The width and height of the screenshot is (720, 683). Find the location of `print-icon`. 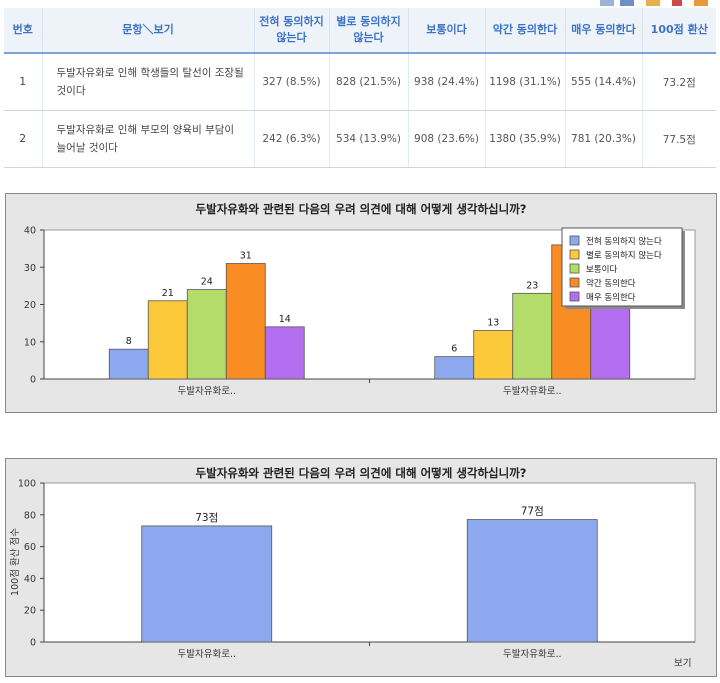

print-icon is located at coordinates (607, 3).